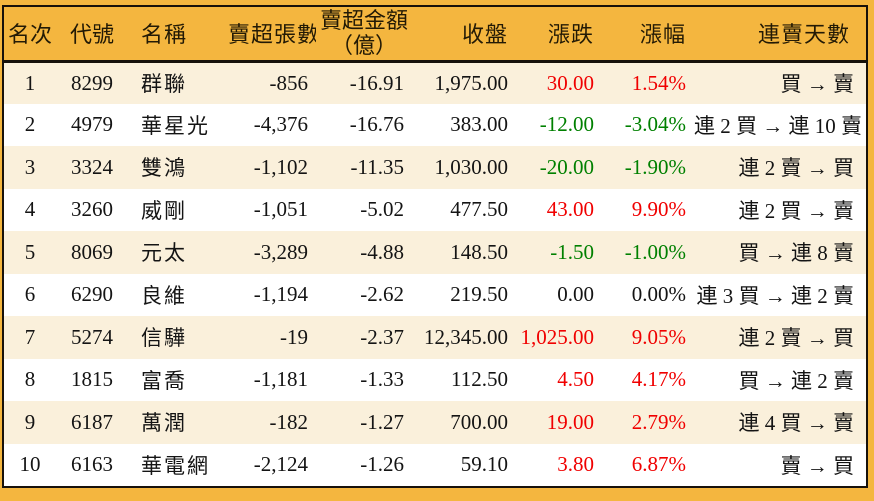 Image resolution: width=874 pixels, height=501 pixels. Describe the element at coordinates (280, 166) in the screenshot. I see `cell-sell-volume: -1,102` at that location.